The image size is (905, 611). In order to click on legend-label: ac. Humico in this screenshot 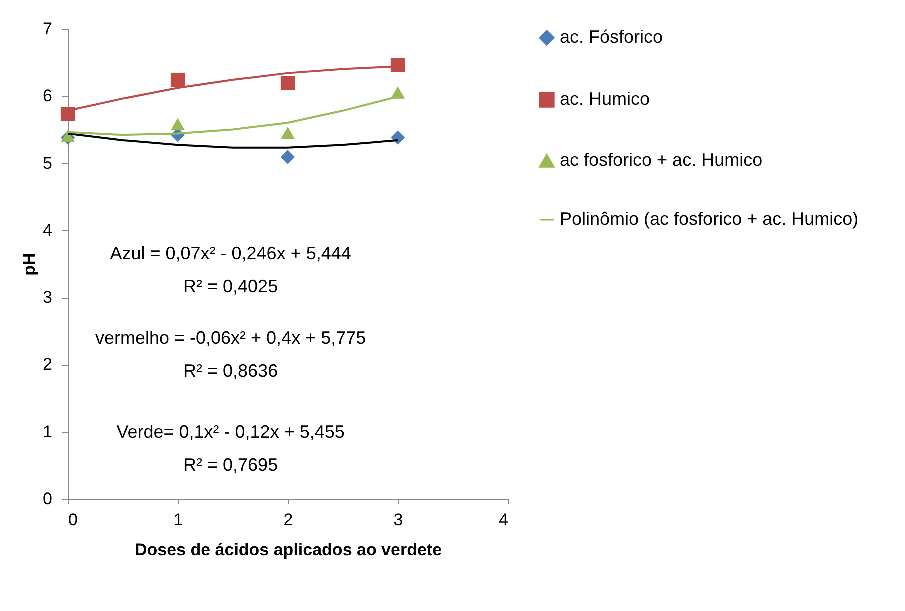, I will do `click(605, 99)`.